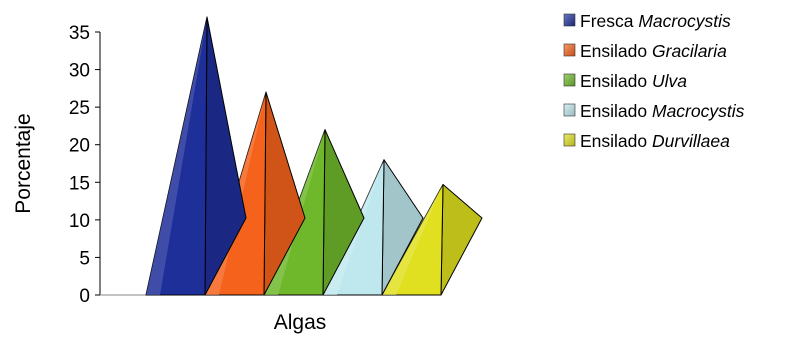 The image size is (794, 337). I want to click on legend-item-4: Ensilado Macrocystis, so click(654, 111).